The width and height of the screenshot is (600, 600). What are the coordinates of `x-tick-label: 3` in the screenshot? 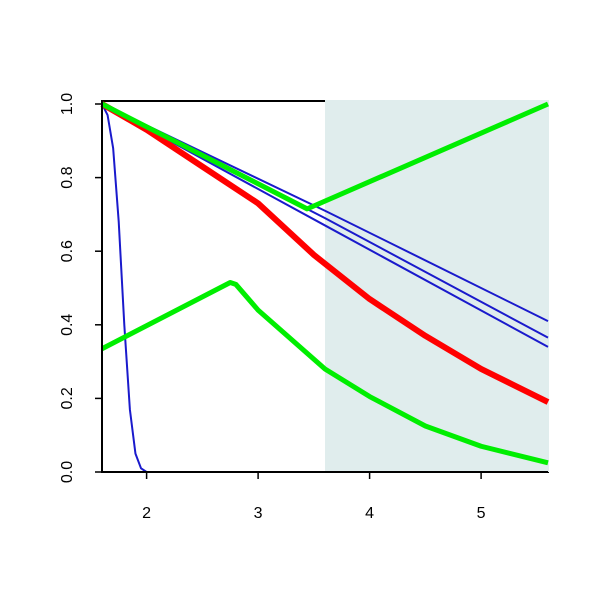 It's located at (258, 513).